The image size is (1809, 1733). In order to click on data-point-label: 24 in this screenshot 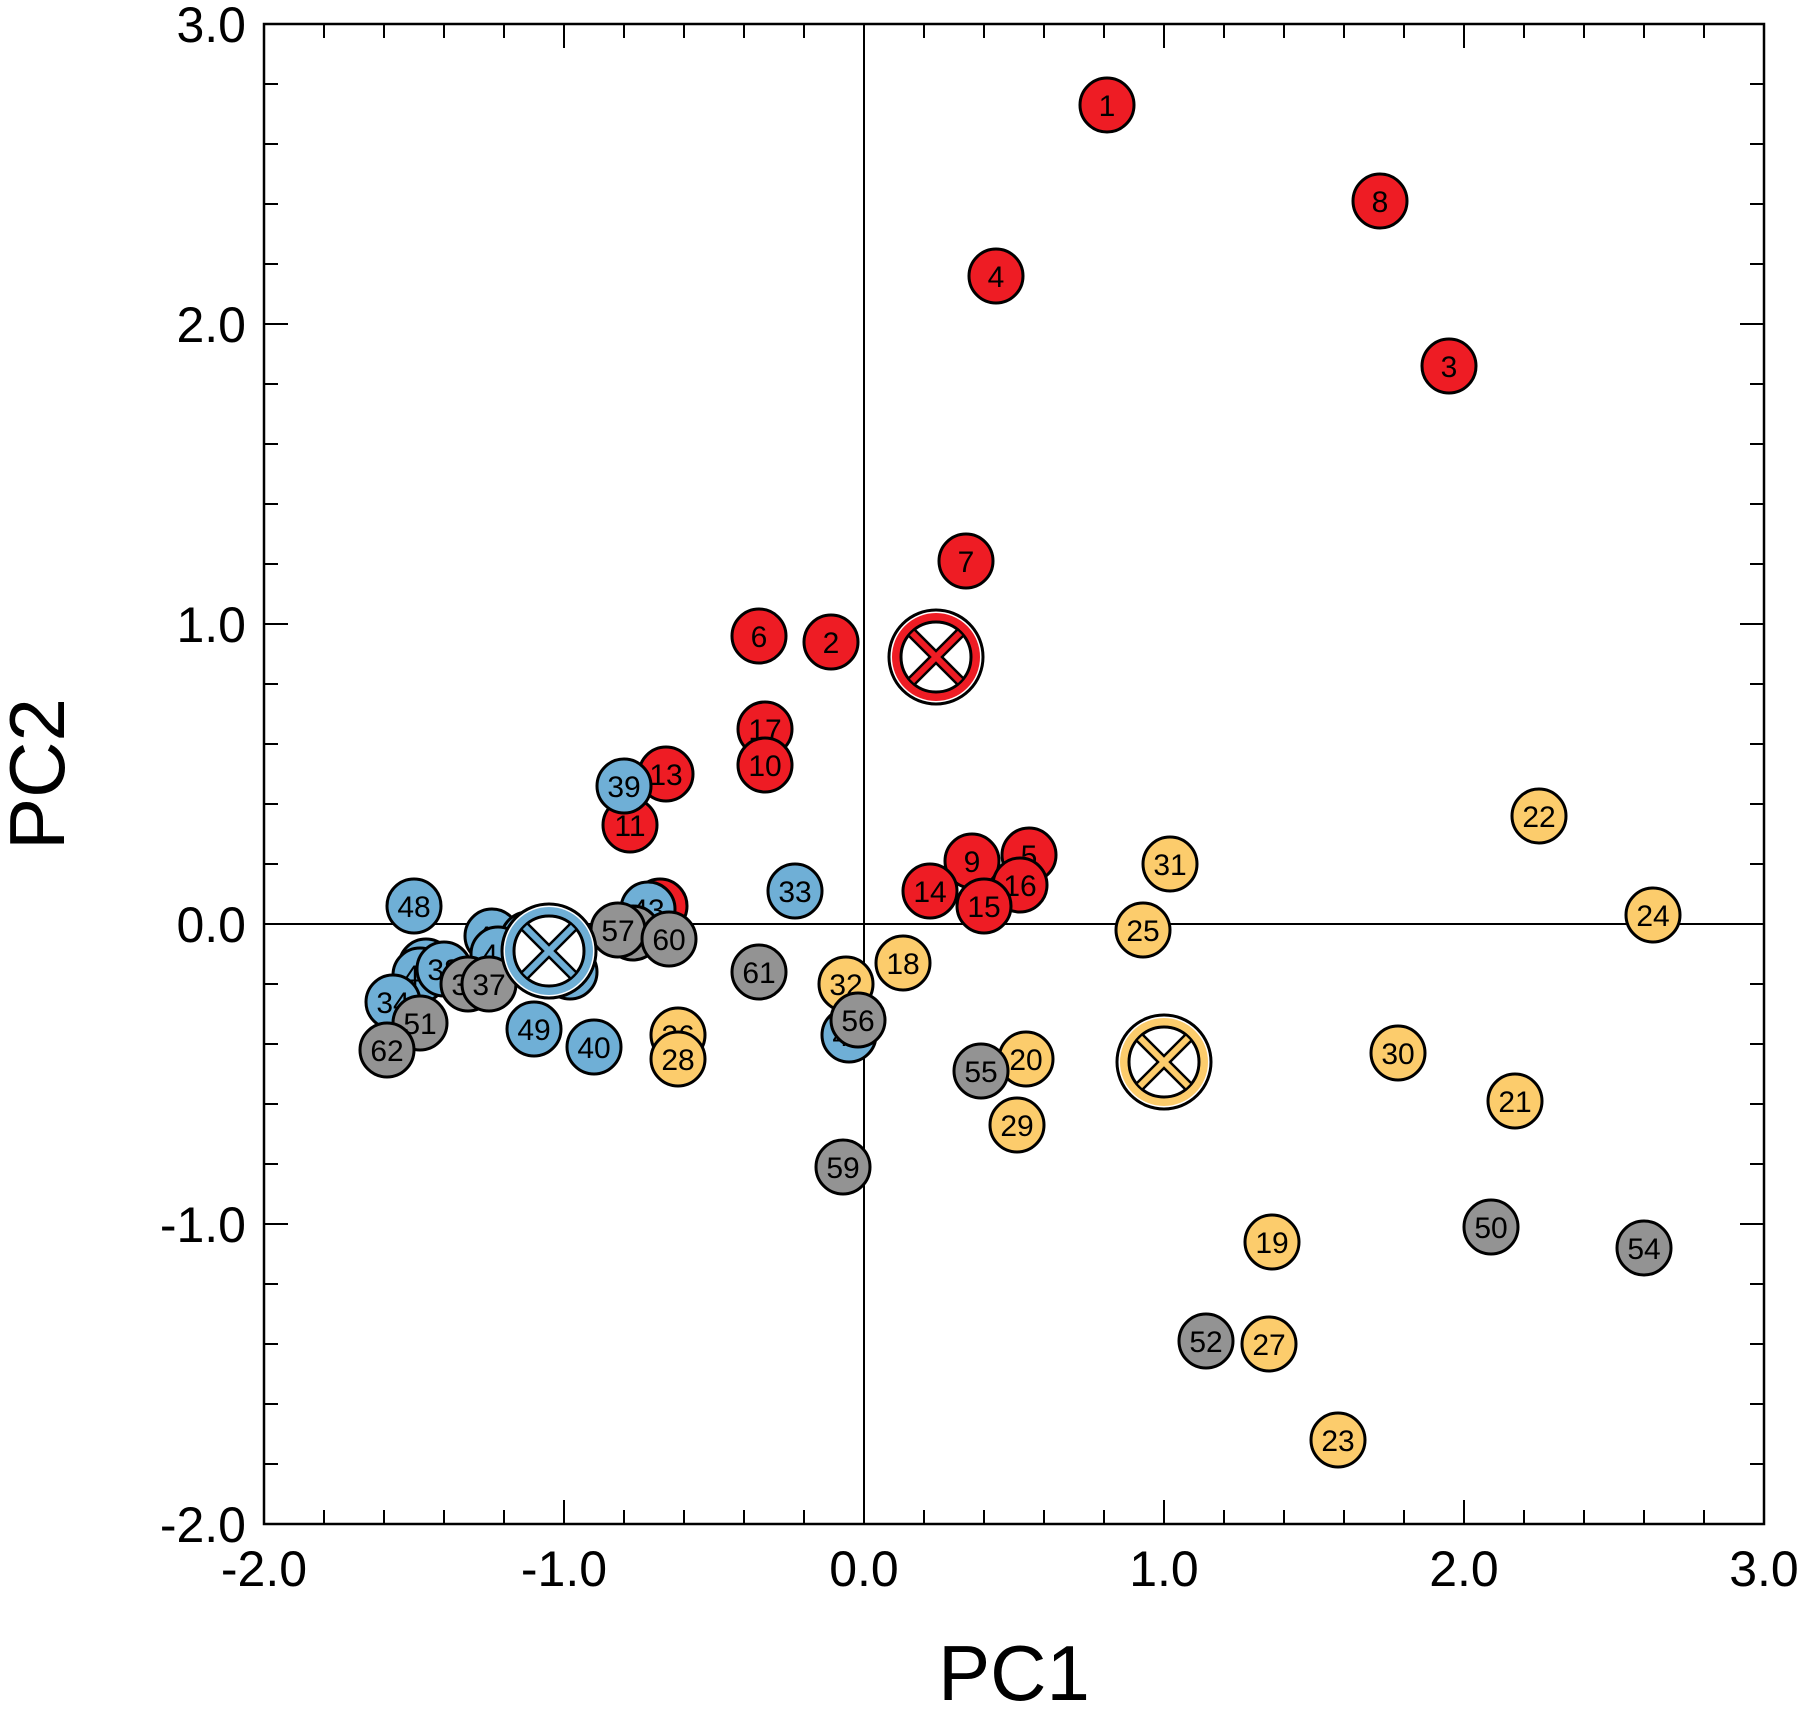, I will do `click(1652, 916)`.